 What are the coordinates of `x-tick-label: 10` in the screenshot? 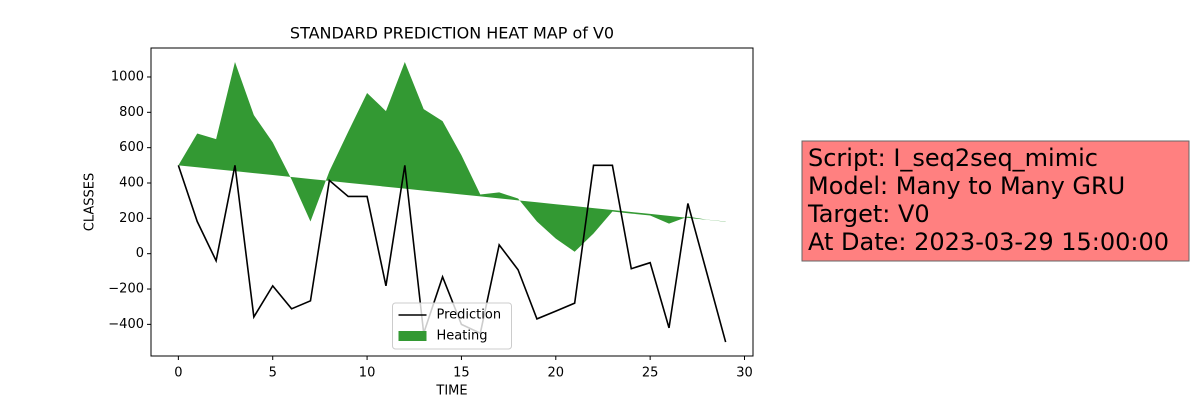 It's located at (367, 373).